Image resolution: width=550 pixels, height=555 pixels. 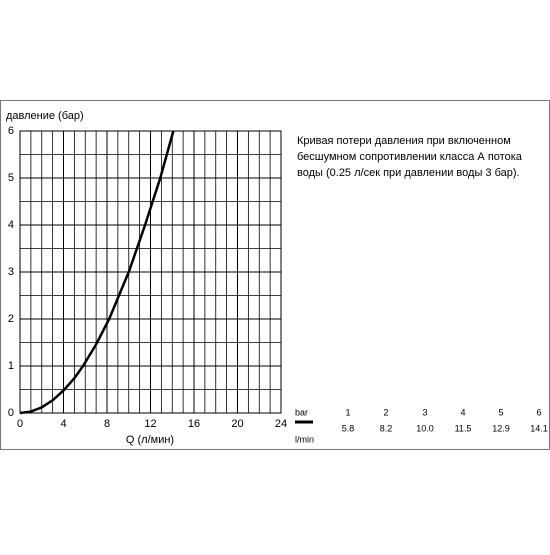 What do you see at coordinates (281, 424) in the screenshot?
I see `x-tick-label: 24` at bounding box center [281, 424].